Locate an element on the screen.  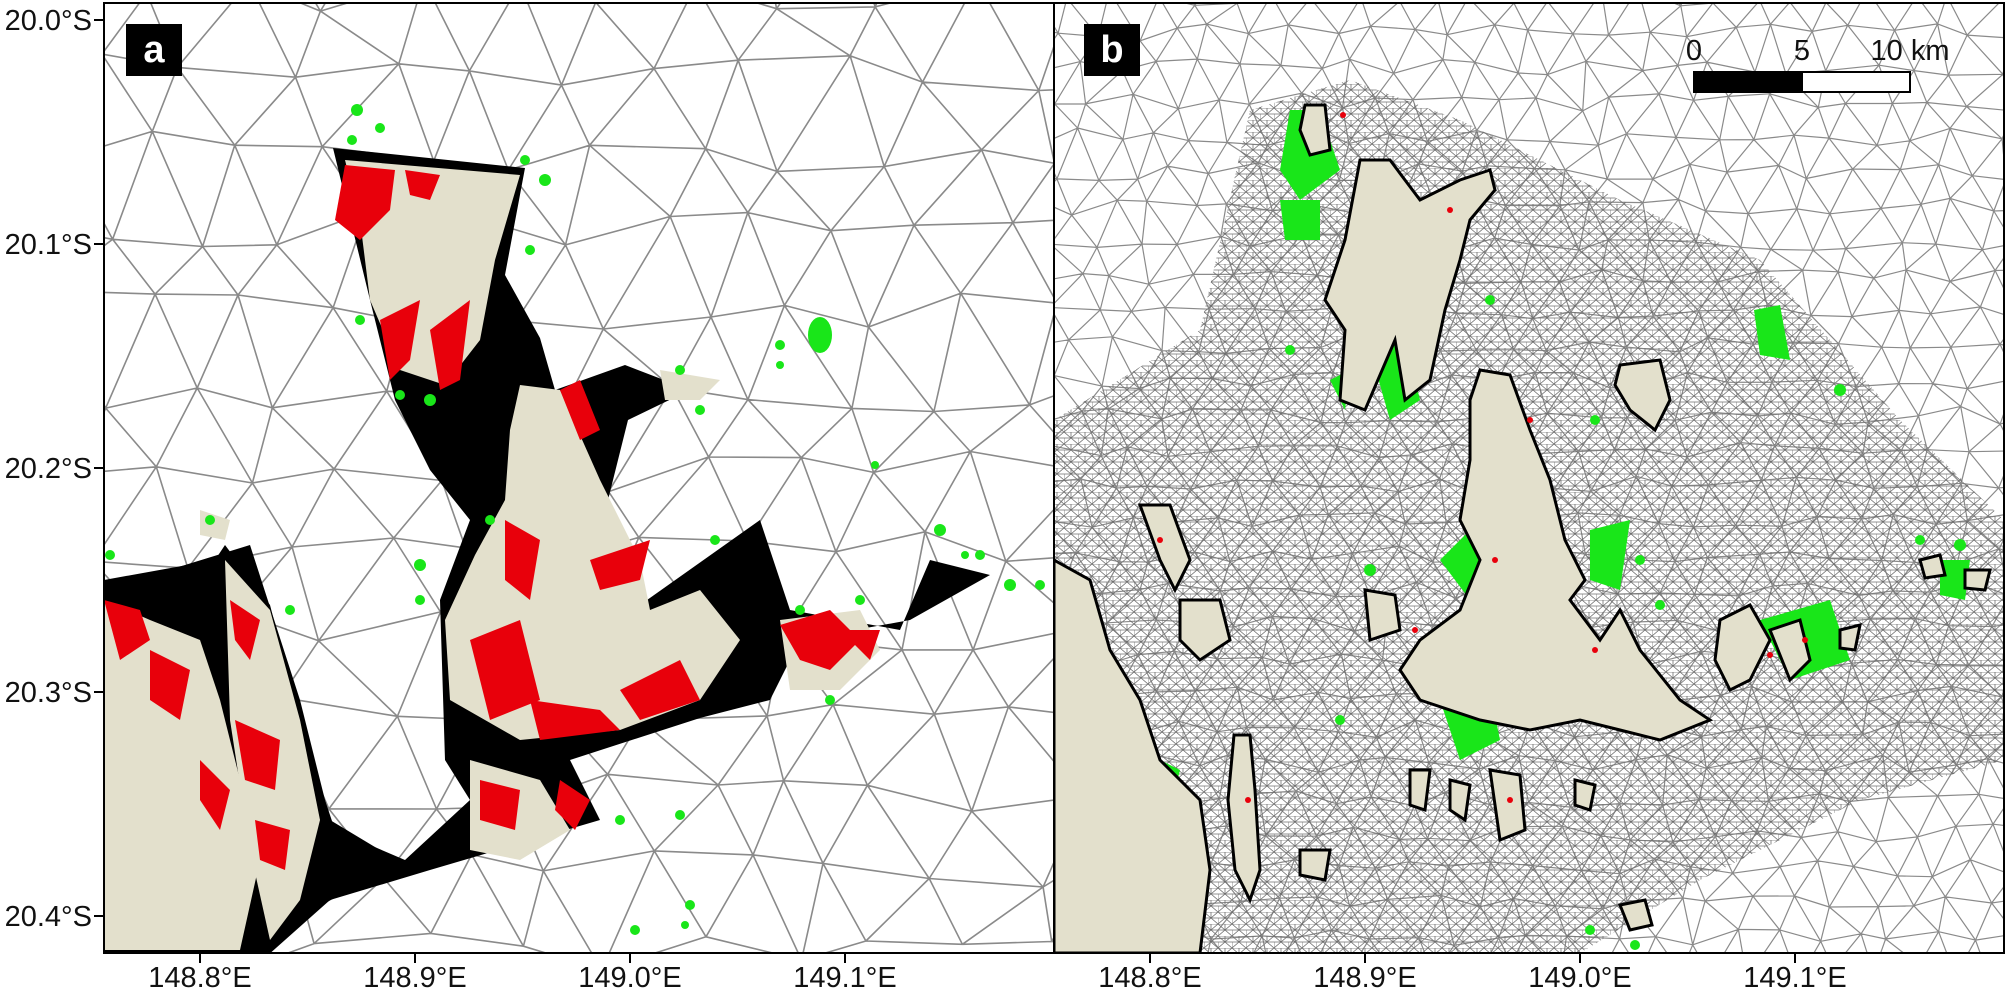
scale-bar: 0 5 10 km is located at coordinates (1818, 64).